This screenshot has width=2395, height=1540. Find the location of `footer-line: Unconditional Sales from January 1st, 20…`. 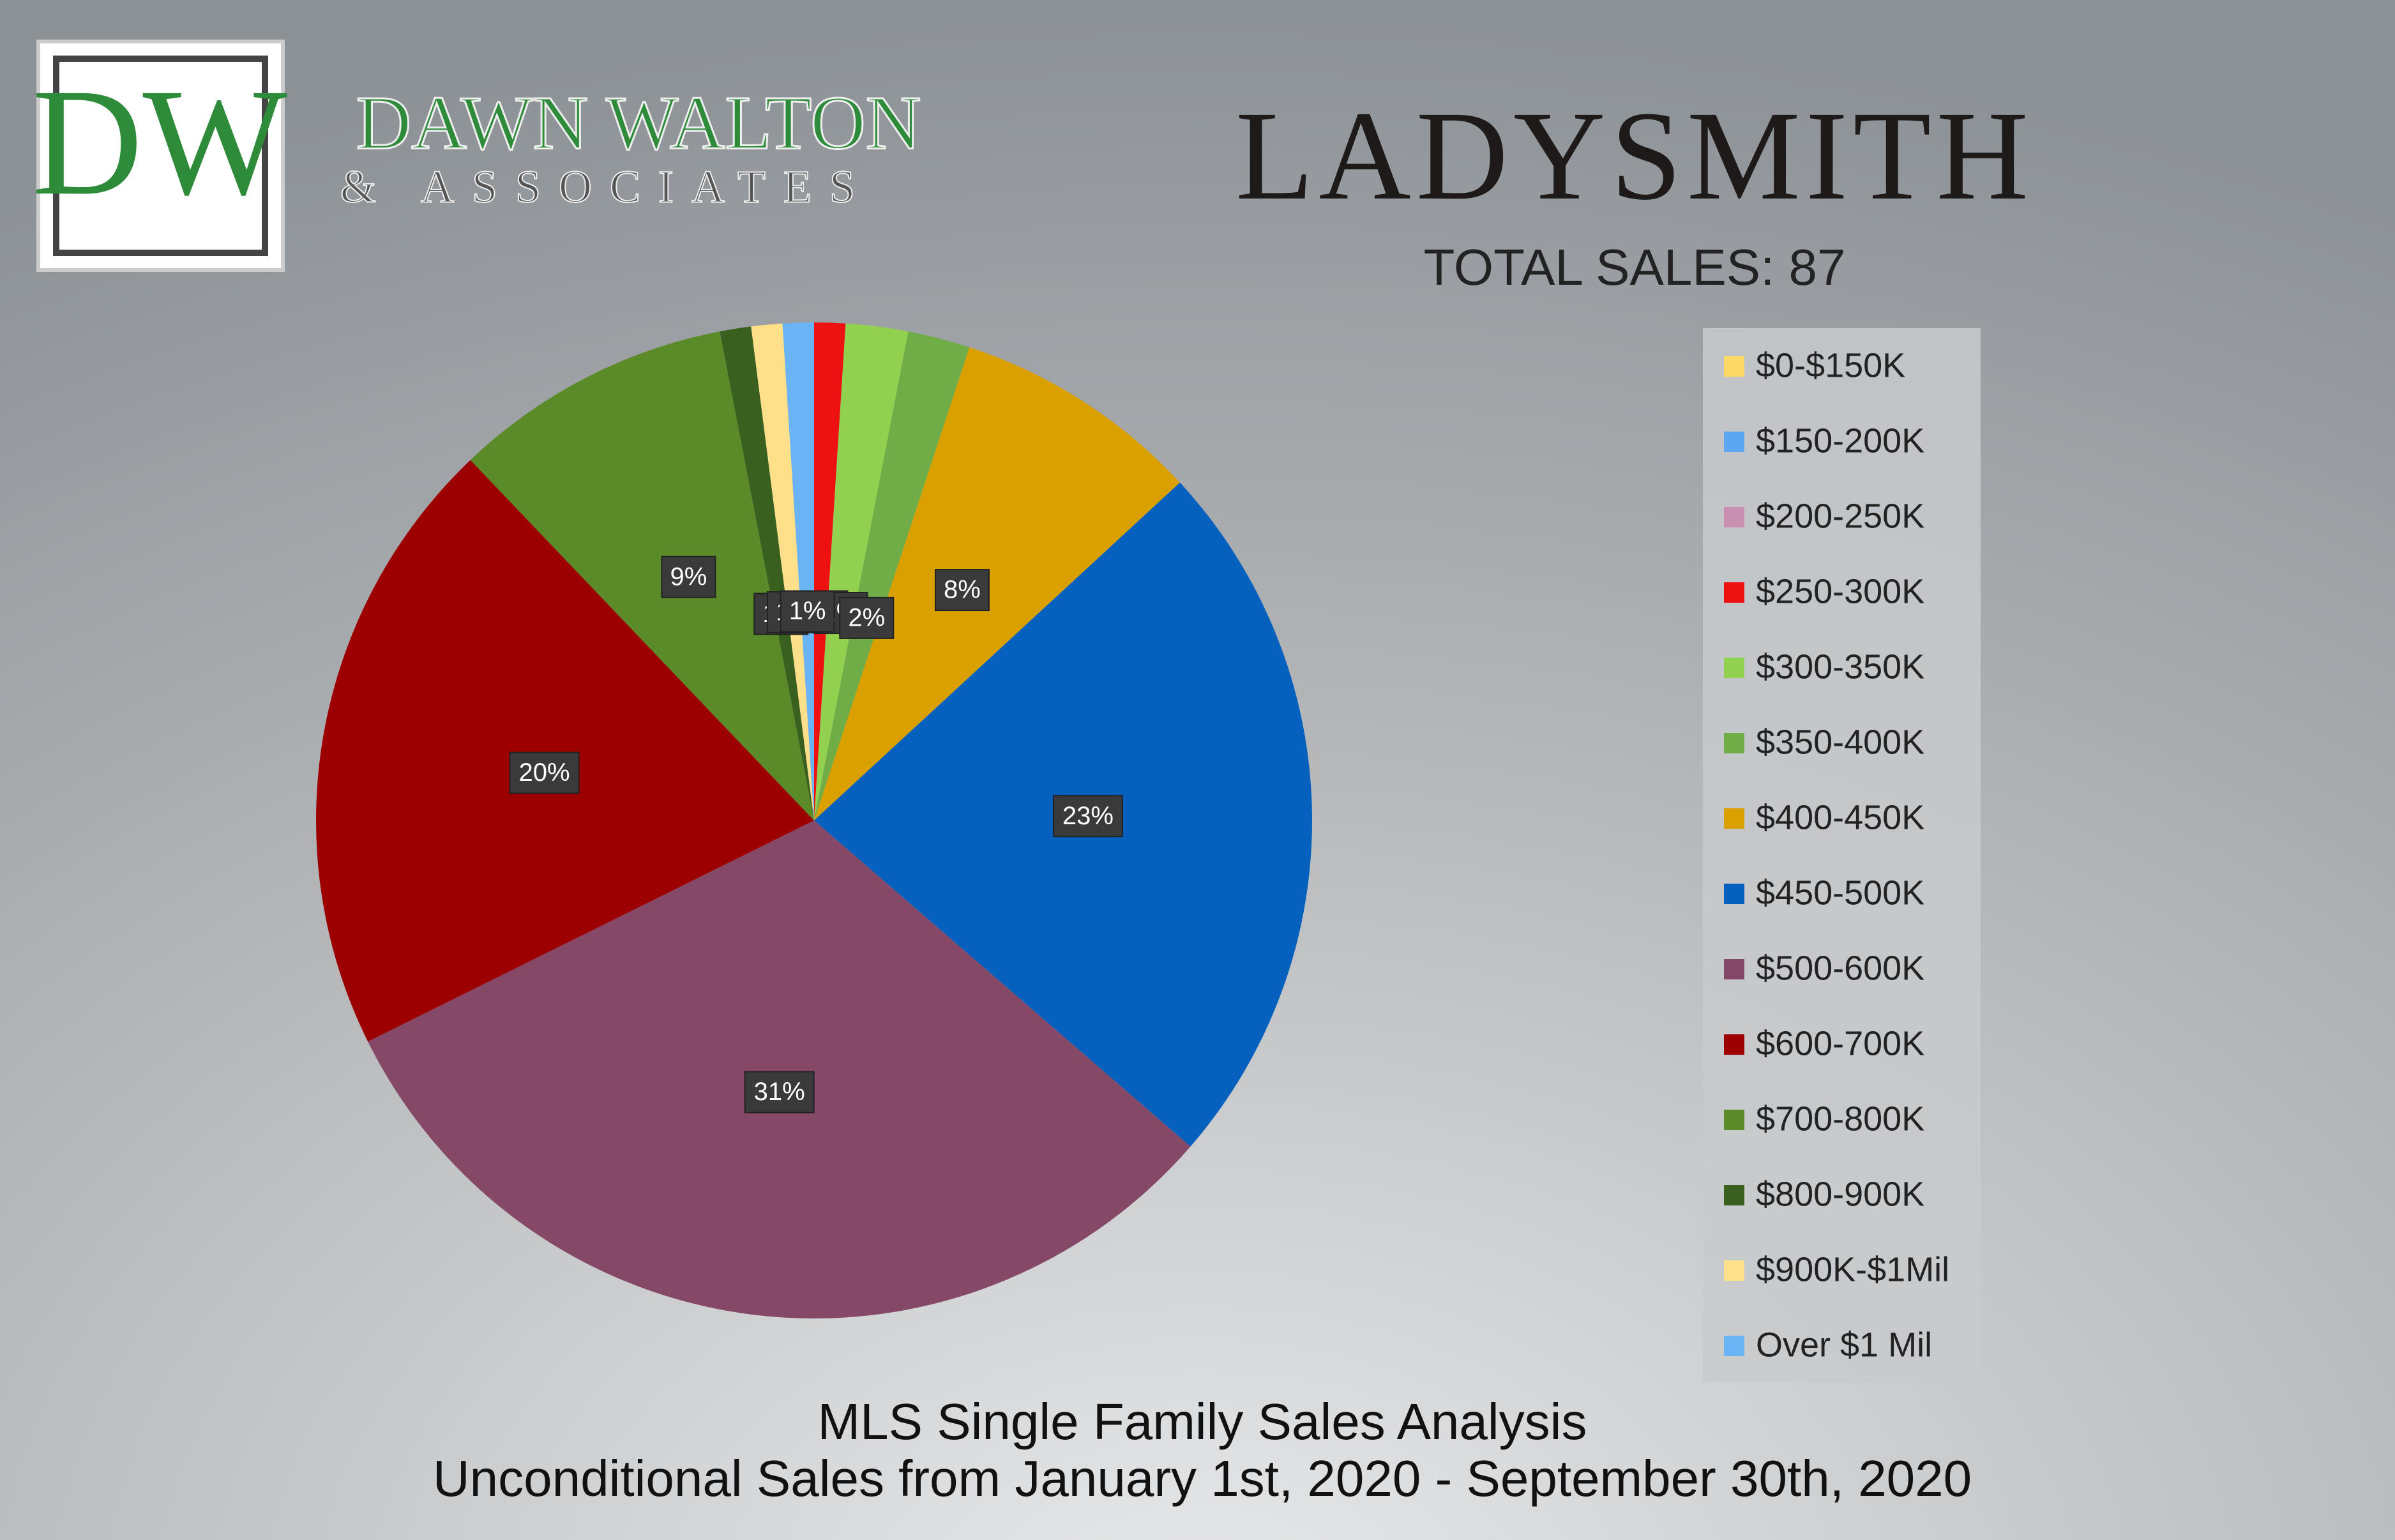

footer-line: Unconditional Sales from January 1st, 20… is located at coordinates (1202, 1478).